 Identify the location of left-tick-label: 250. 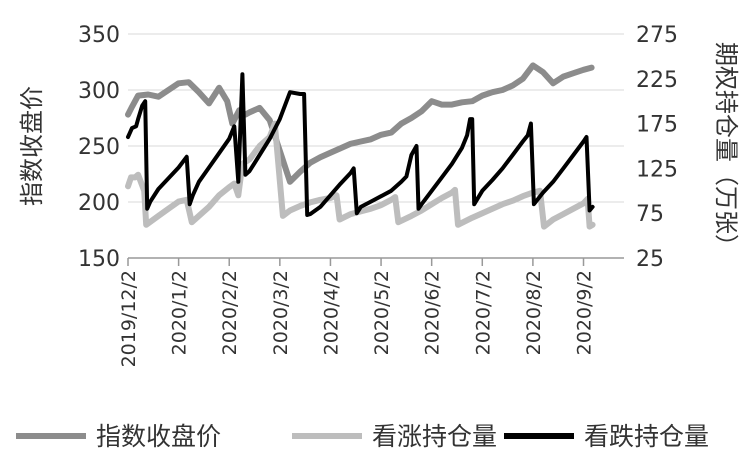
(99, 147).